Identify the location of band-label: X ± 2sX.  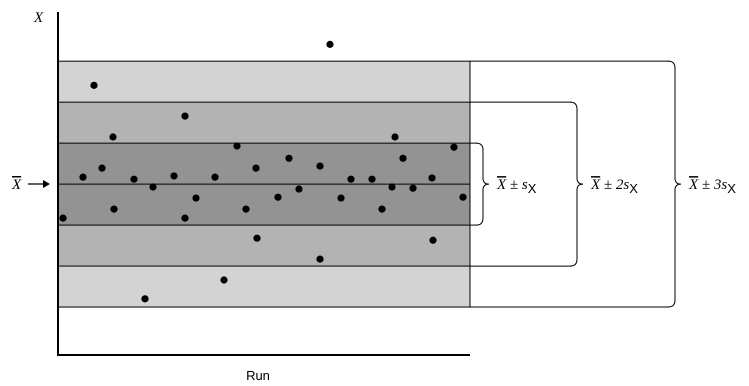
(614, 186).